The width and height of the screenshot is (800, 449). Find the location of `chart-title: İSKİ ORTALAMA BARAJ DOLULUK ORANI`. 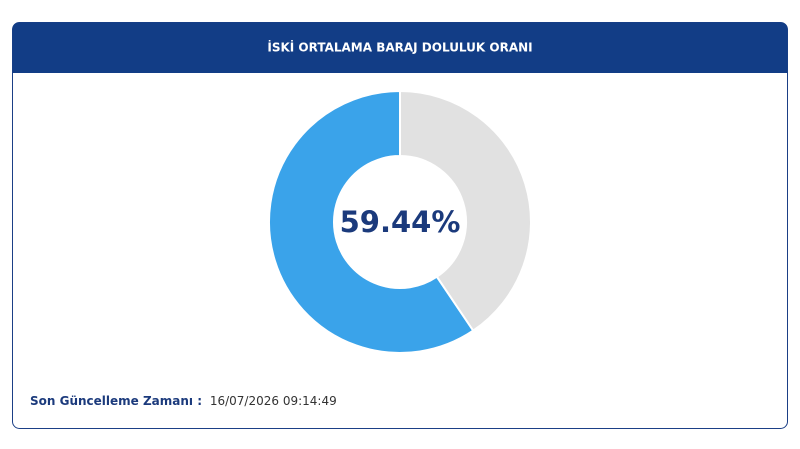

chart-title: İSKİ ORTALAMA BARAJ DOLULUK ORANI is located at coordinates (399, 47).